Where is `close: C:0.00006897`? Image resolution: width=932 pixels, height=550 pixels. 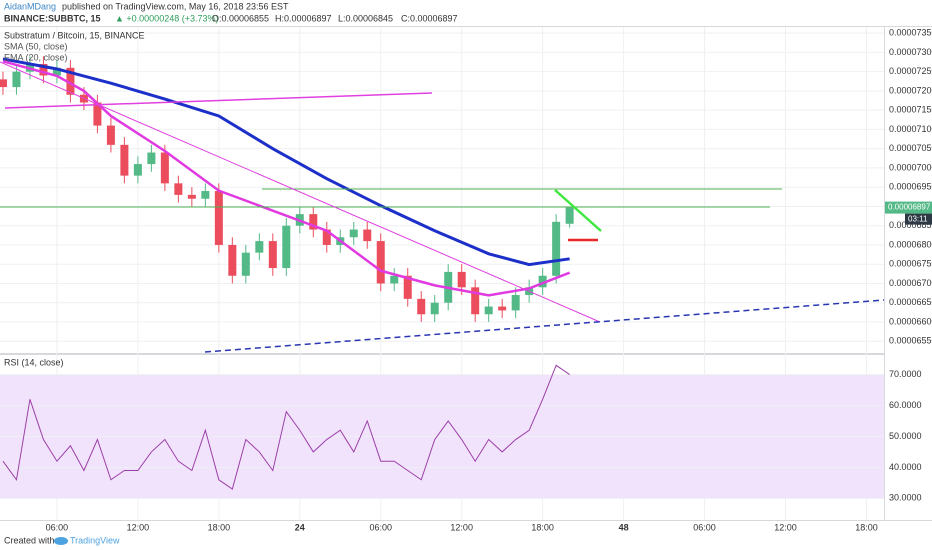
close: C:0.00006897 is located at coordinates (429, 18).